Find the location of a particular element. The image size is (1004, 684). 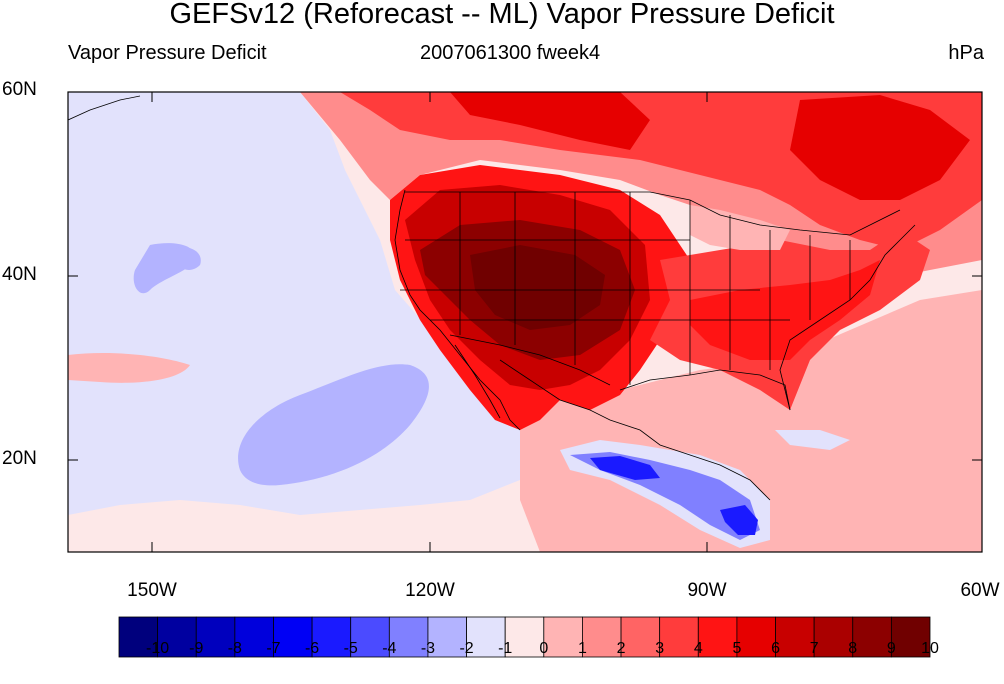

lat-label-20n: 20N is located at coordinates (19, 458).